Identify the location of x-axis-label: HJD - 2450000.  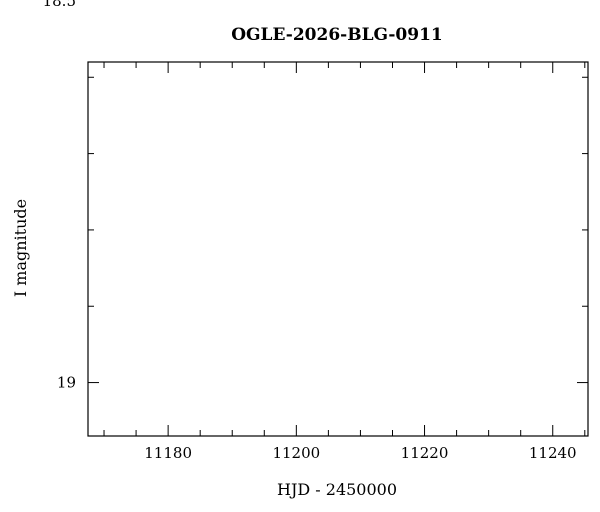
(337, 489).